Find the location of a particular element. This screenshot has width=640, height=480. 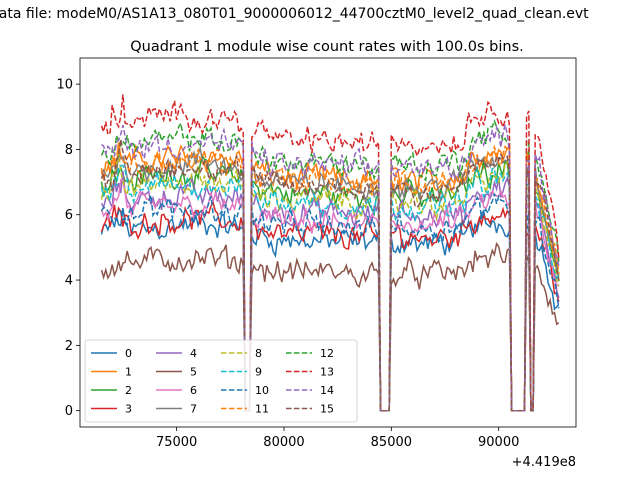

y-tick-label: 8 is located at coordinates (69, 150).